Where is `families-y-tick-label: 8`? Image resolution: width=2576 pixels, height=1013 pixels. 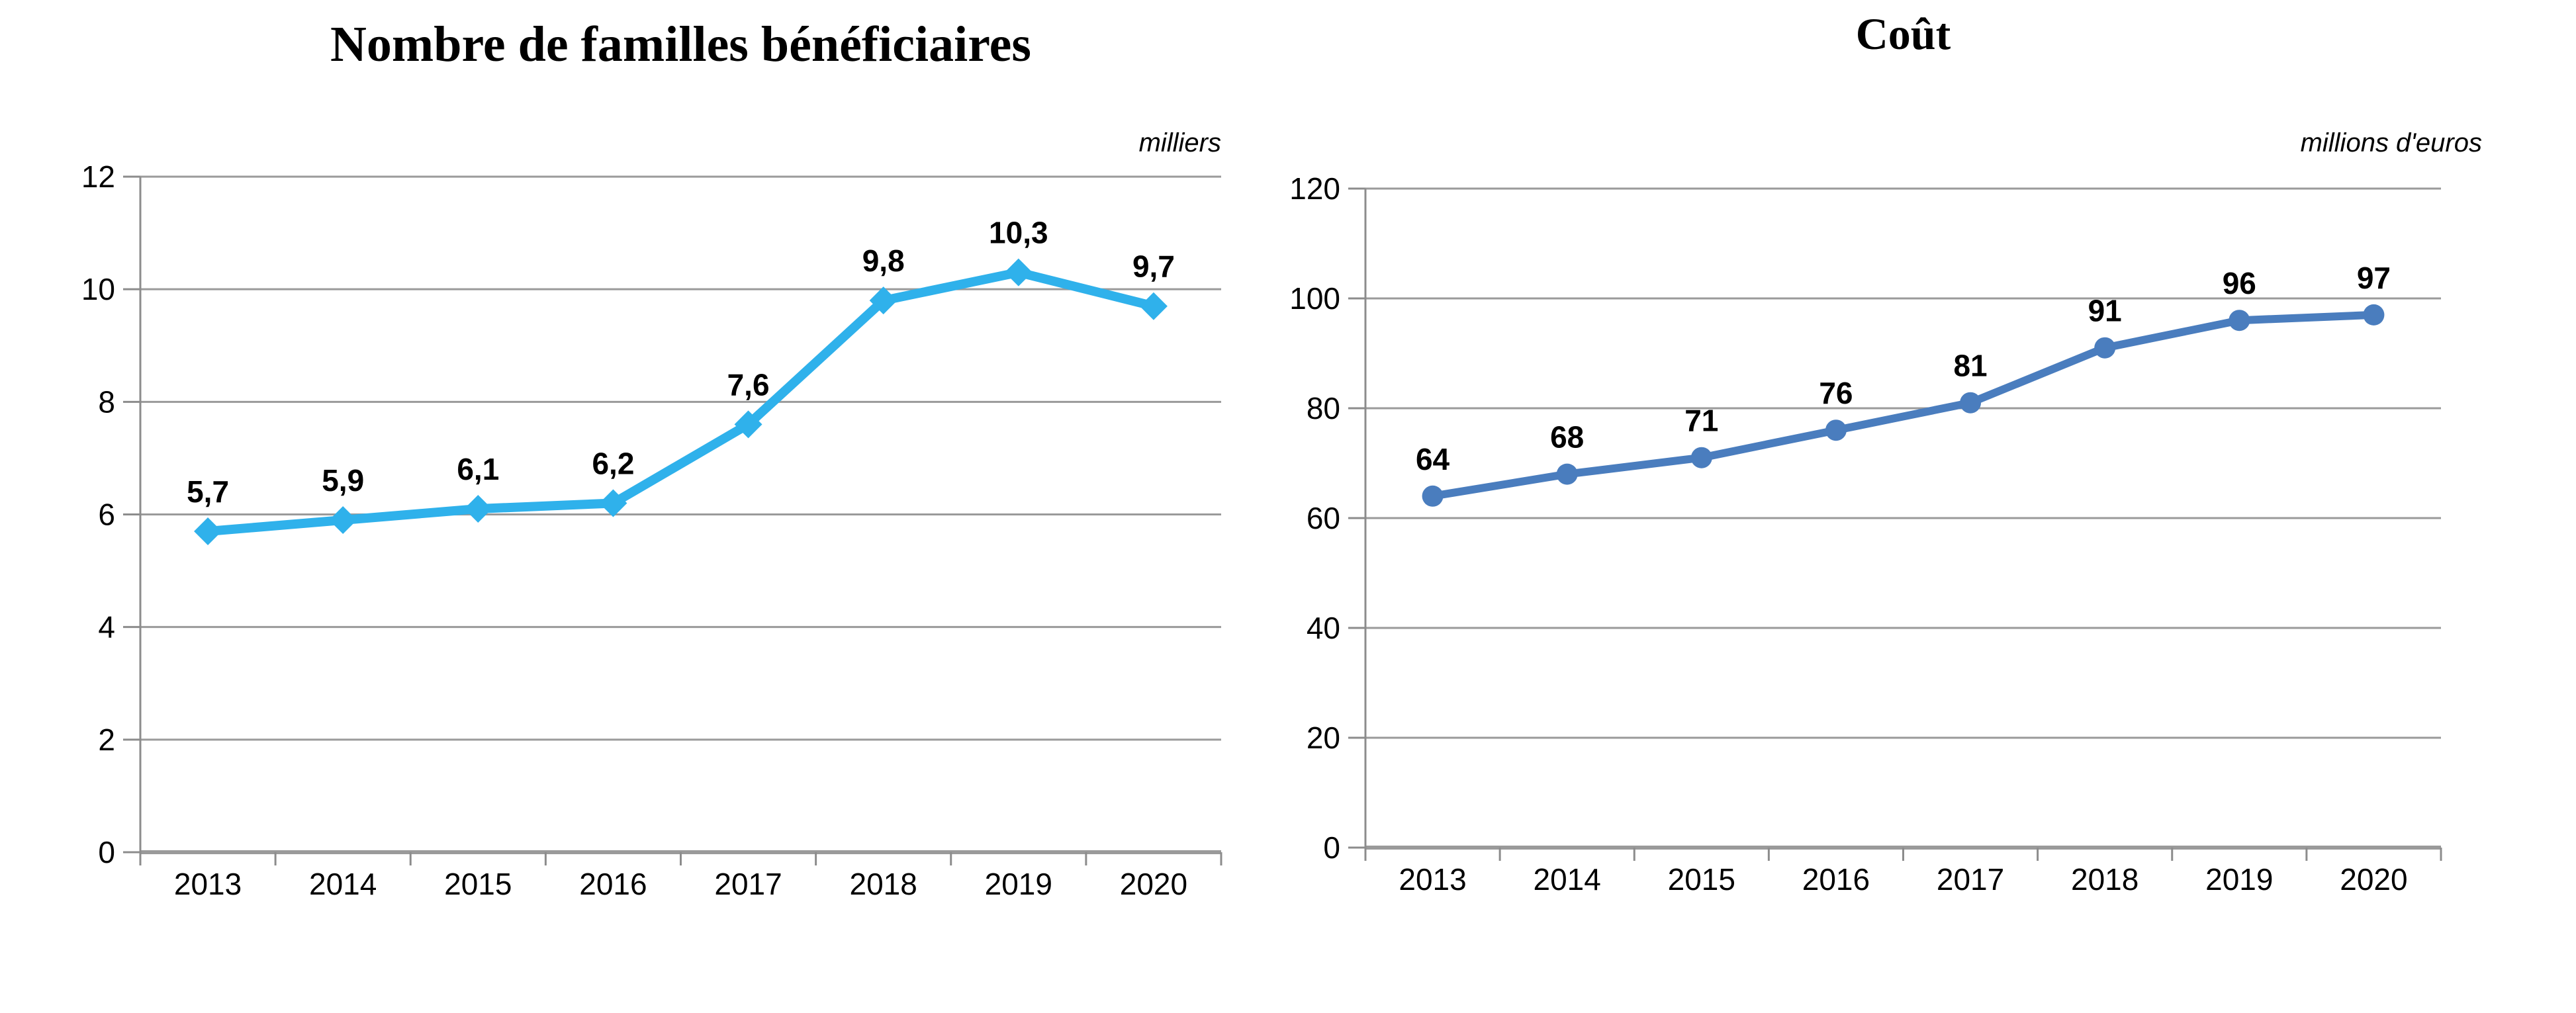
families-y-tick-label: 8 is located at coordinates (106, 401).